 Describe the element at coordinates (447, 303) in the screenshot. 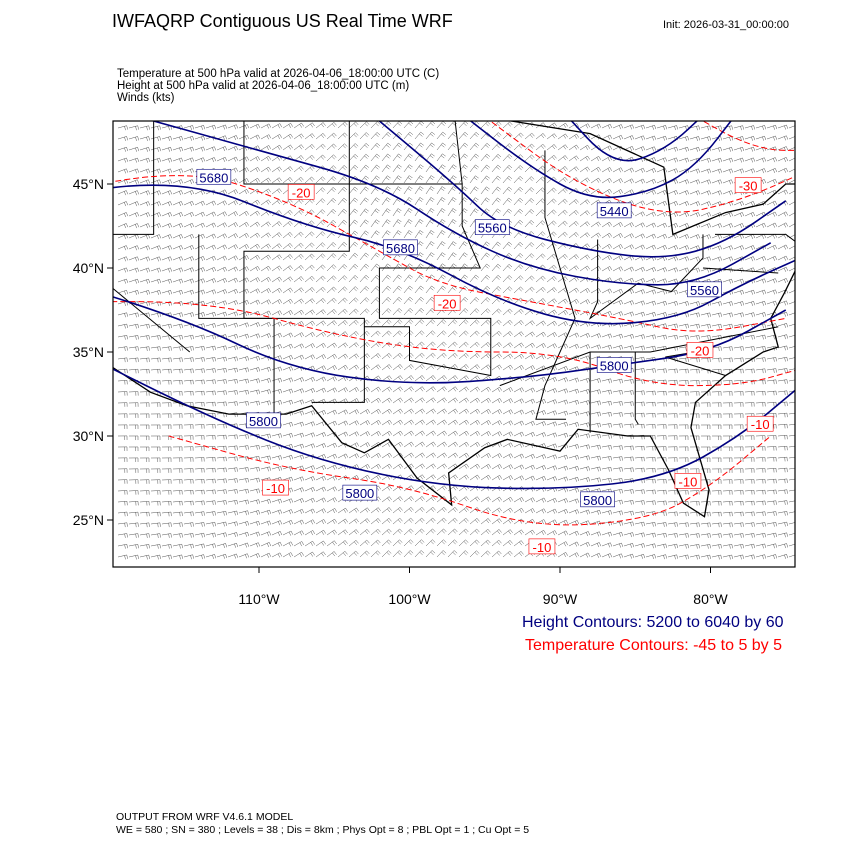

I see `temperature-label: -20` at that location.